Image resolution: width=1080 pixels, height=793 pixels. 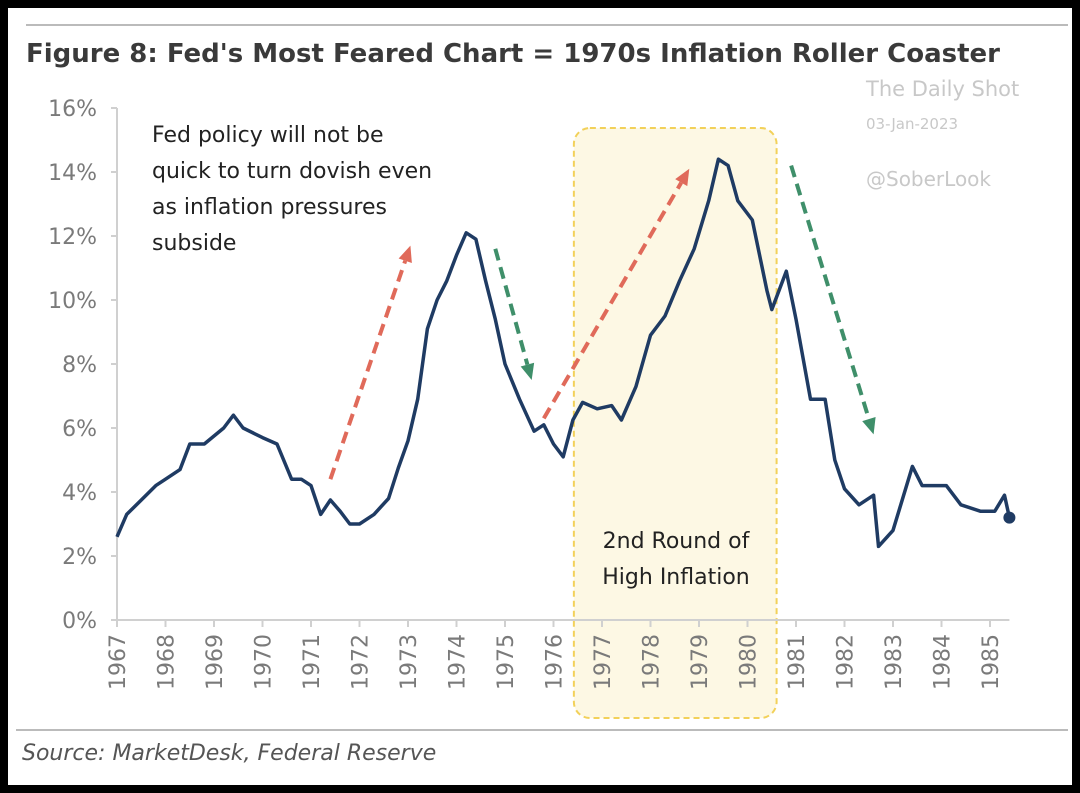 I want to click on x-tick-label: 1985, so click(x=991, y=662).